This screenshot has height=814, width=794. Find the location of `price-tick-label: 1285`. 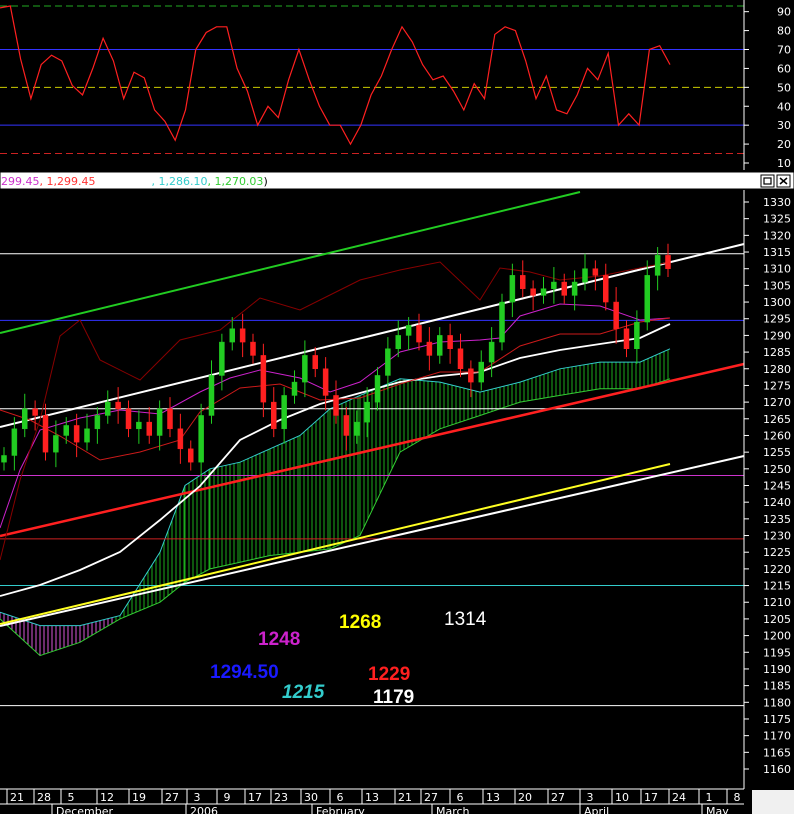

price-tick-label: 1285 is located at coordinates (777, 352).